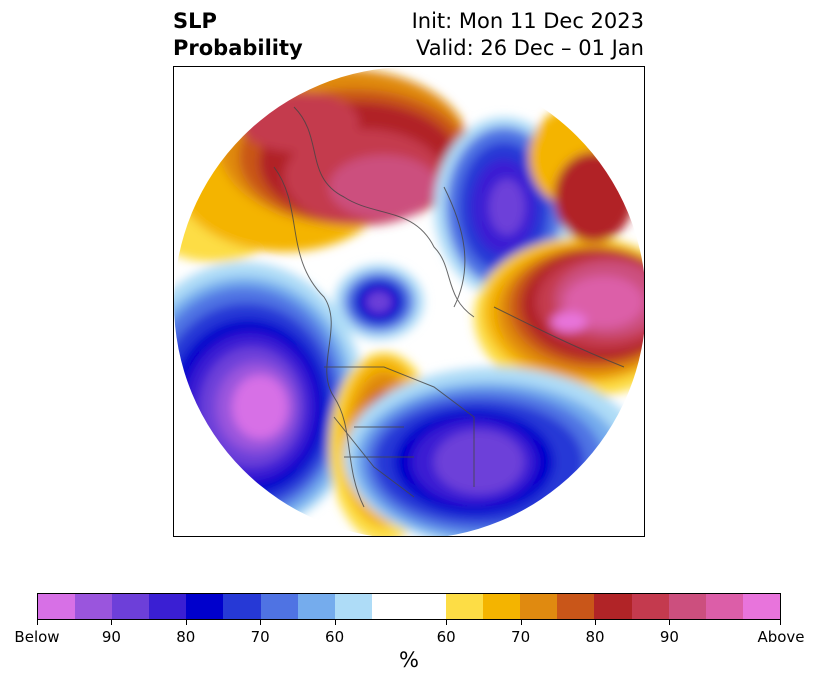  What do you see at coordinates (529, 48) in the screenshot?
I see `valid-range: Valid: 26 Dec – 01 Jan` at bounding box center [529, 48].